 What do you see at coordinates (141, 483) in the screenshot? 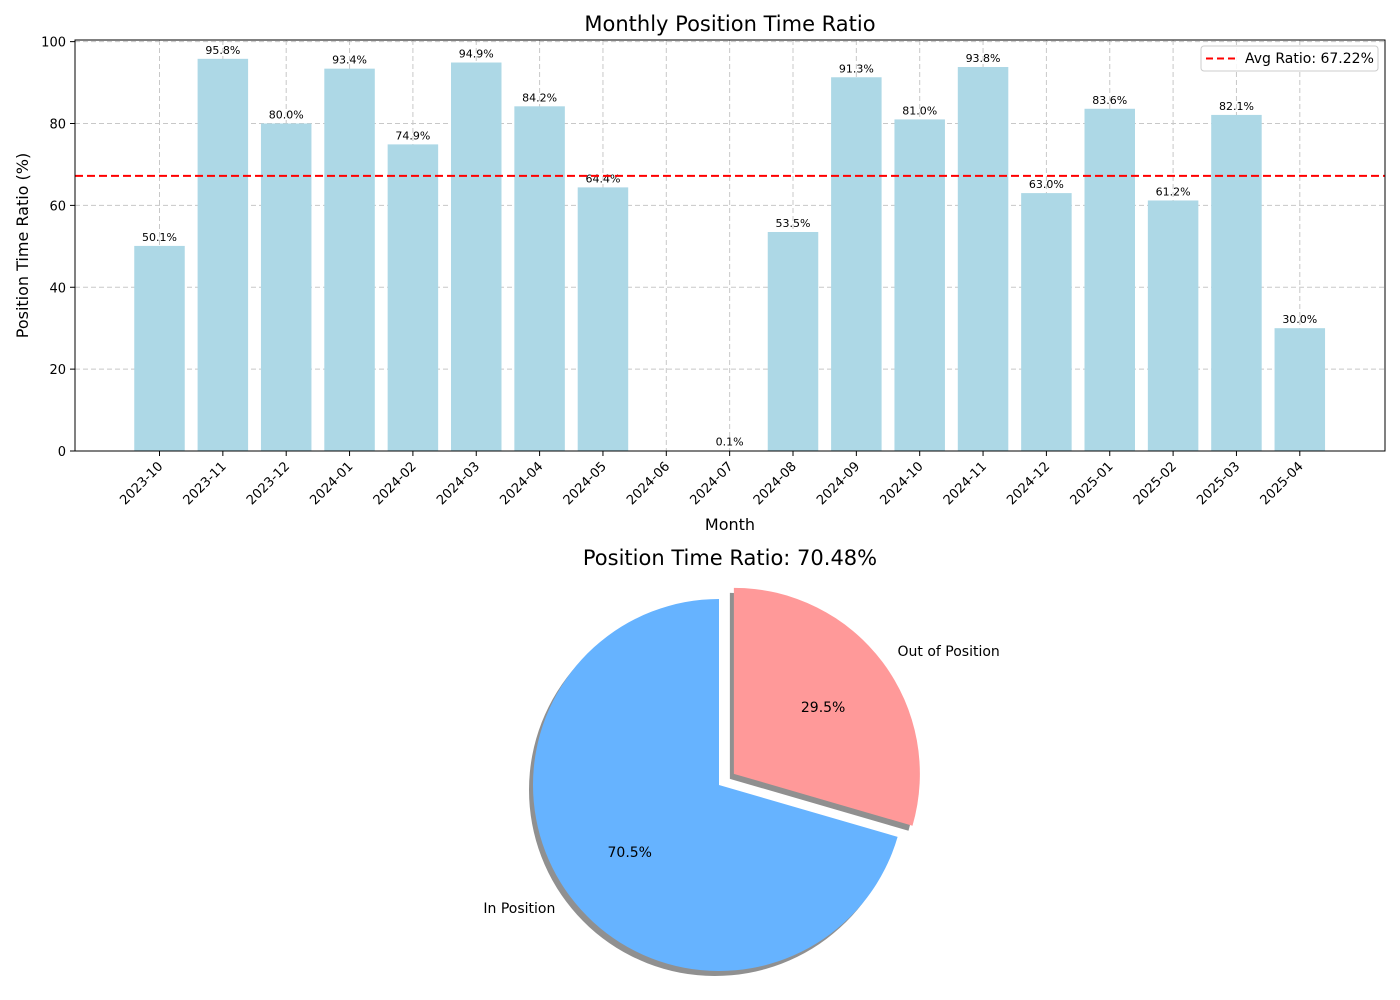
I see `x-tick-label: 2023-10` at bounding box center [141, 483].